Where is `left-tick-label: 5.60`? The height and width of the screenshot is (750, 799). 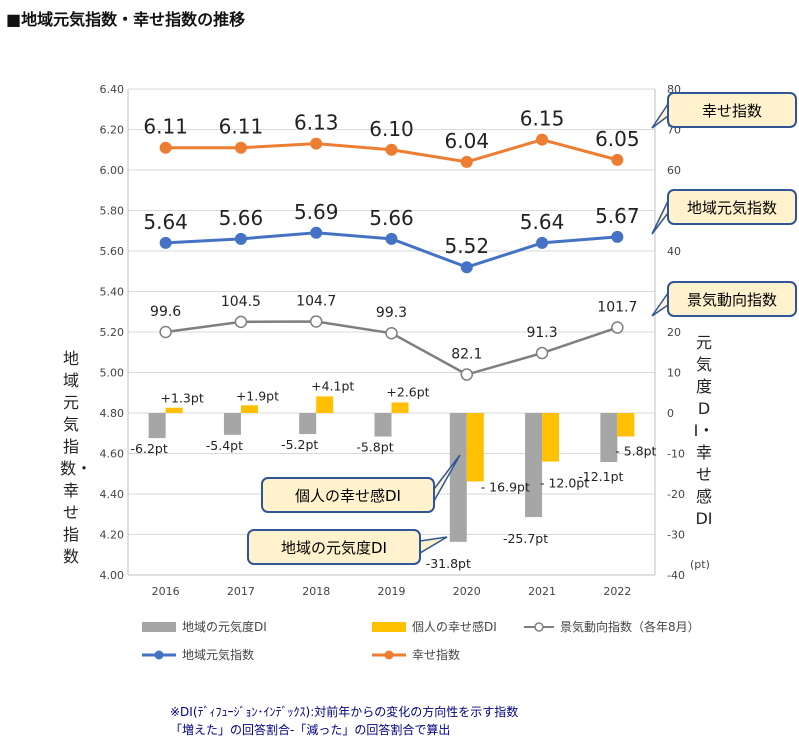 left-tick-label: 5.60 is located at coordinates (112, 251).